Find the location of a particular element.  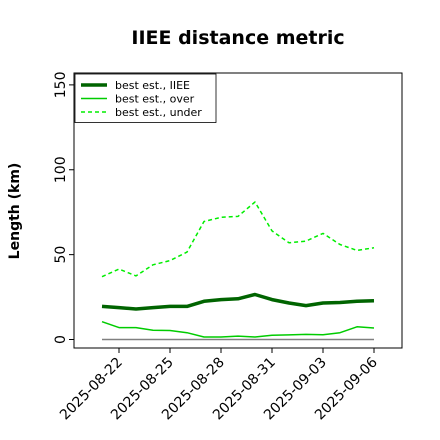

y-axis-label: Length (km) is located at coordinates (15, 211).